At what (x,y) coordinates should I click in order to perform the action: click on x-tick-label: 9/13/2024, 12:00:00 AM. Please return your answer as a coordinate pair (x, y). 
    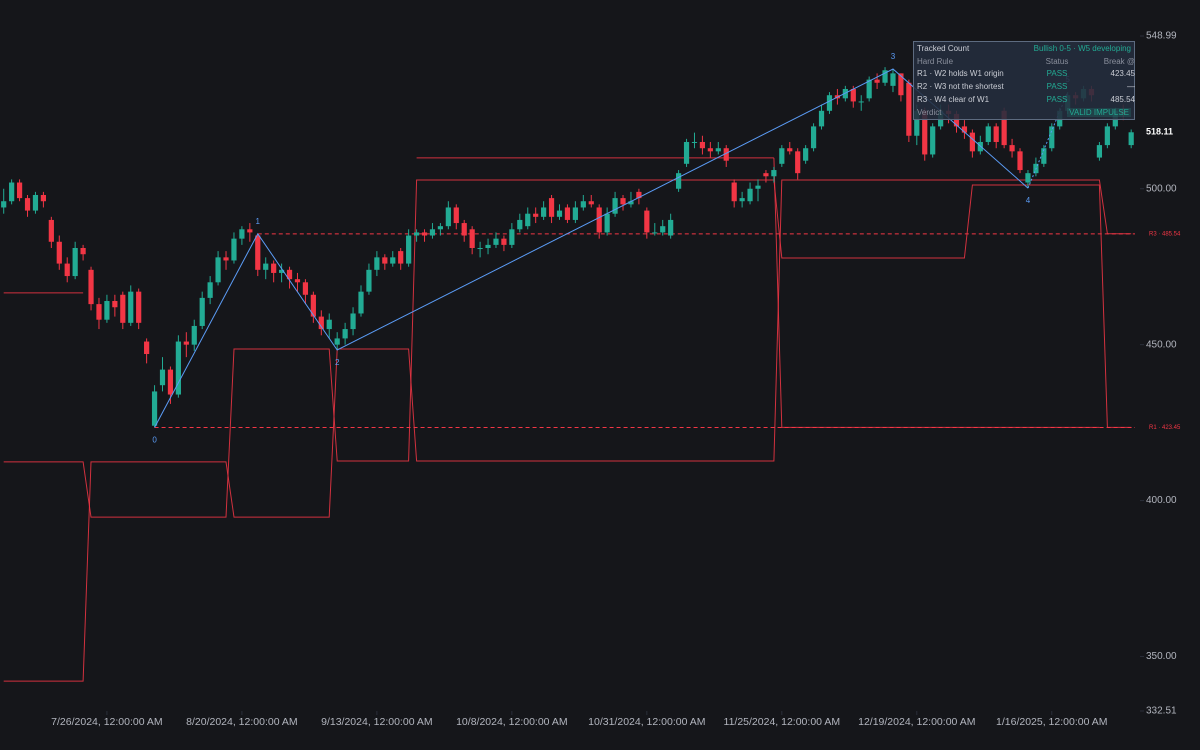
    Looking at the image, I should click on (377, 722).